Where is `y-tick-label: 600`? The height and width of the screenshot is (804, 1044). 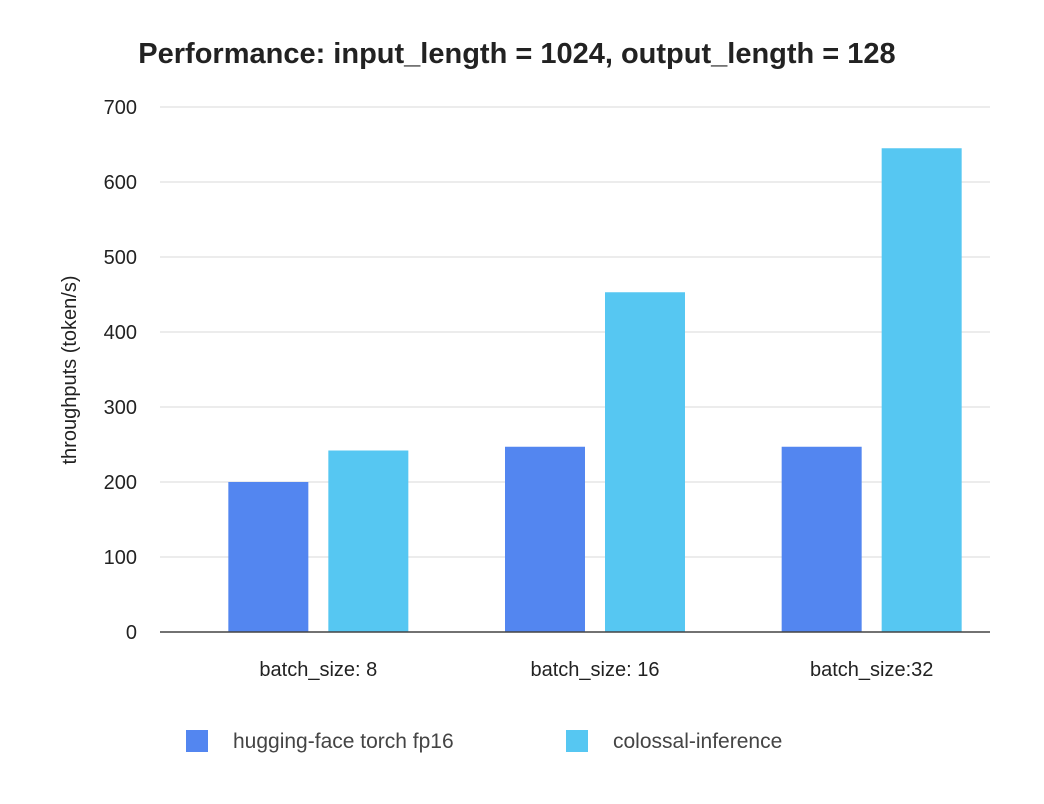 y-tick-label: 600 is located at coordinates (120, 183).